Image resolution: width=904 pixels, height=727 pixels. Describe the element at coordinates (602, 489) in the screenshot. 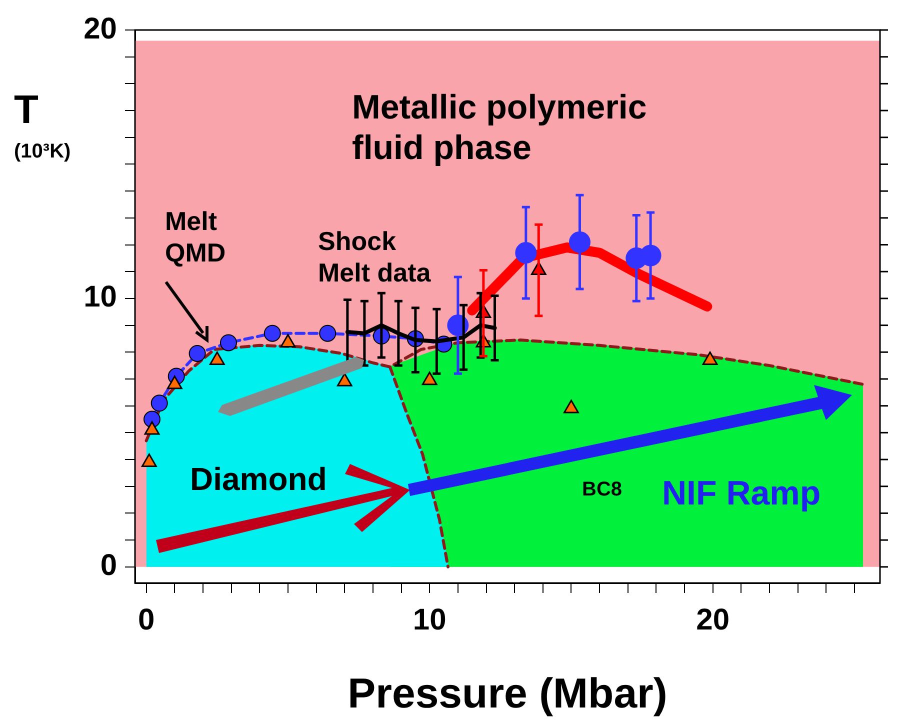

I see `annotation: BC8` at that location.